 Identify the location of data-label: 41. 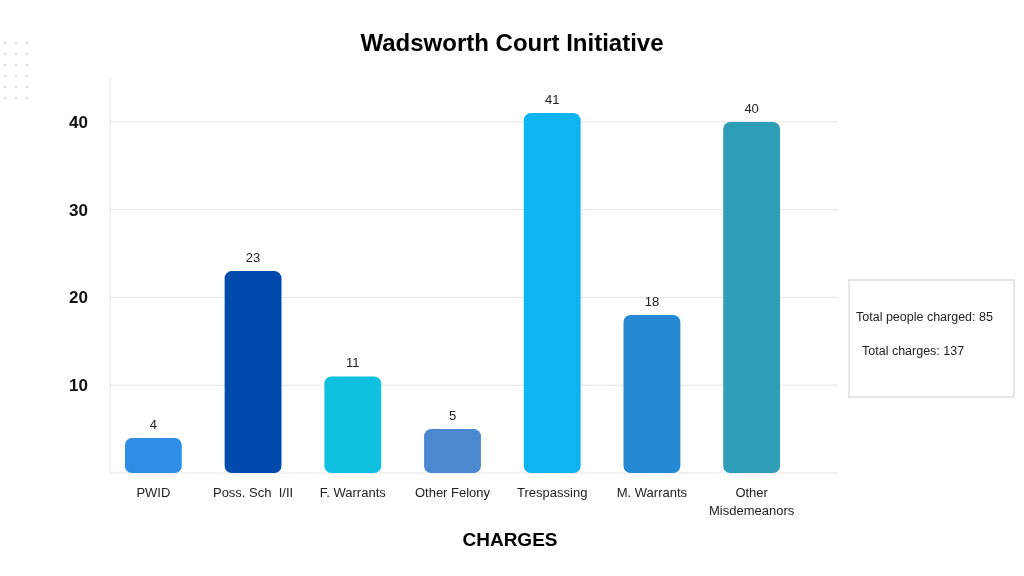
(552, 100).